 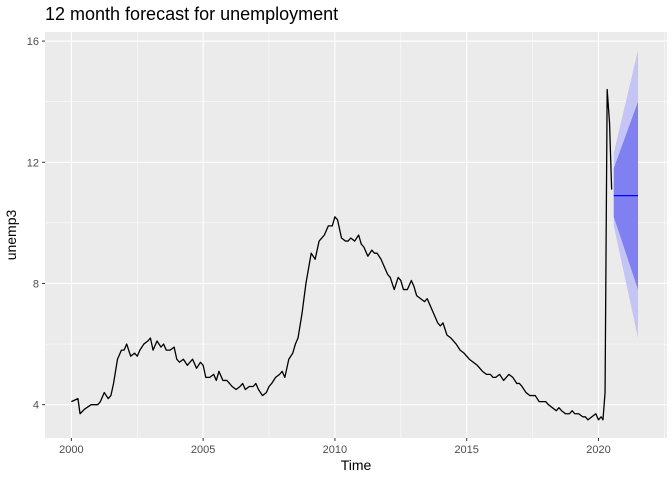 What do you see at coordinates (11, 234) in the screenshot?
I see `y-axis-title: unemp3` at bounding box center [11, 234].